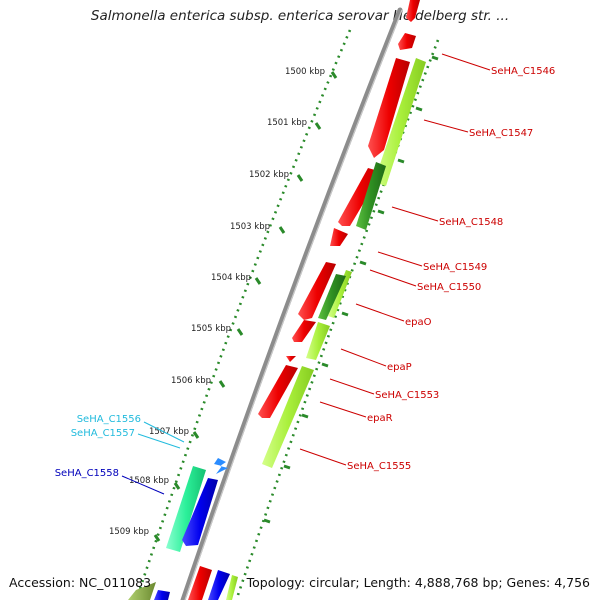 The width and height of the screenshot is (600, 600). I want to click on ruler-label: 1503 kbp, so click(250, 227).